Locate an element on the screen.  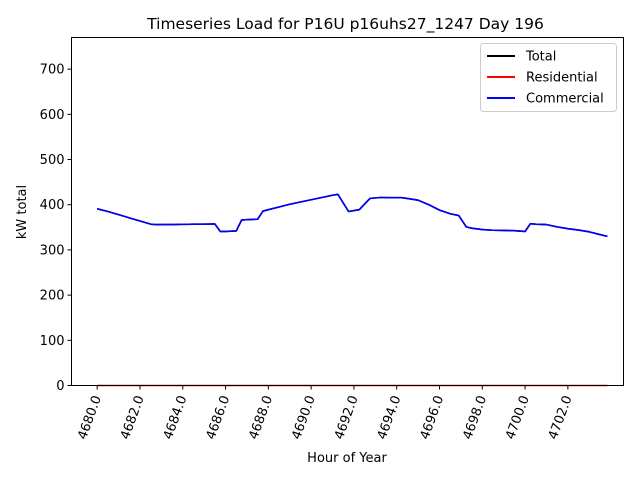
x-axis-label: Hour of Year is located at coordinates (347, 458).